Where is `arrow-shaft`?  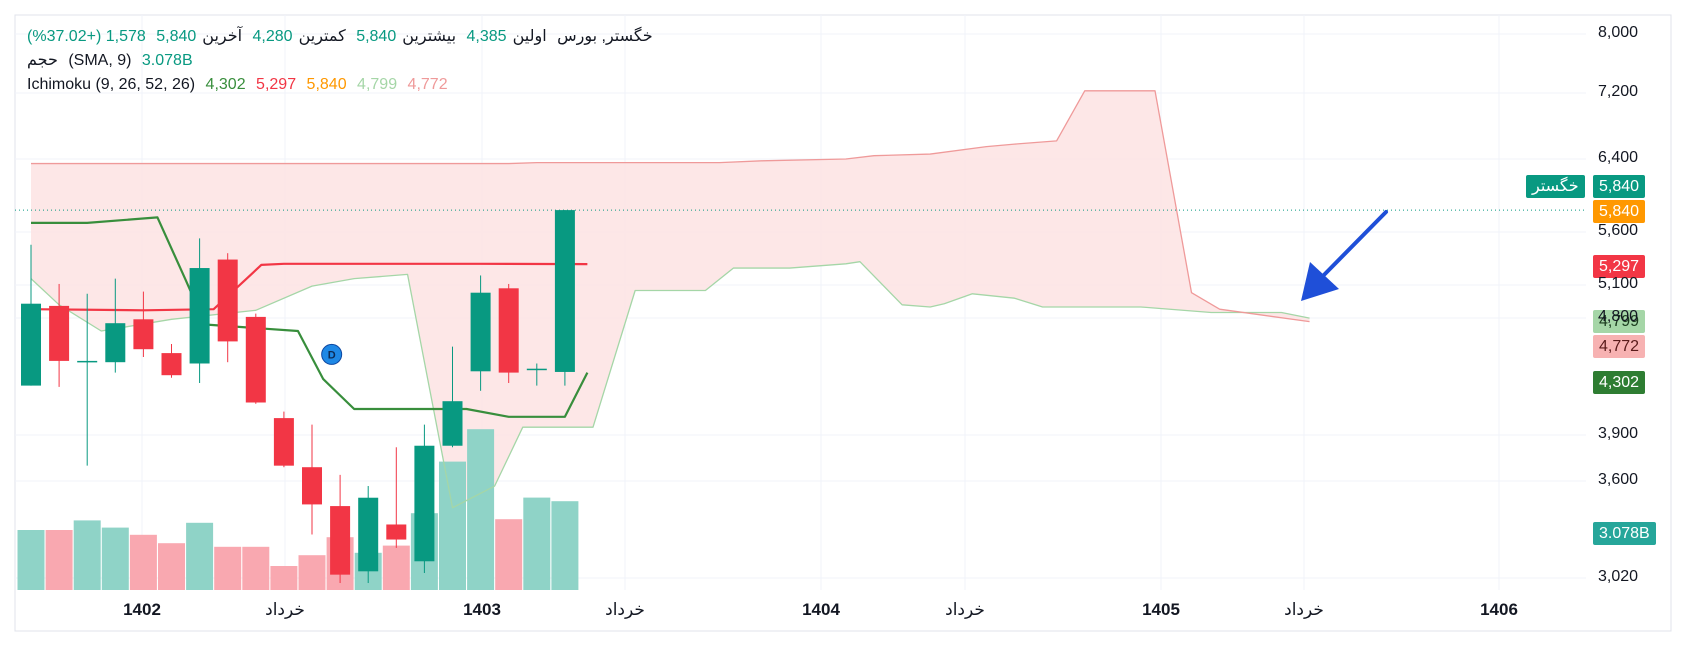
arrow-shaft is located at coordinates (1352, 246).